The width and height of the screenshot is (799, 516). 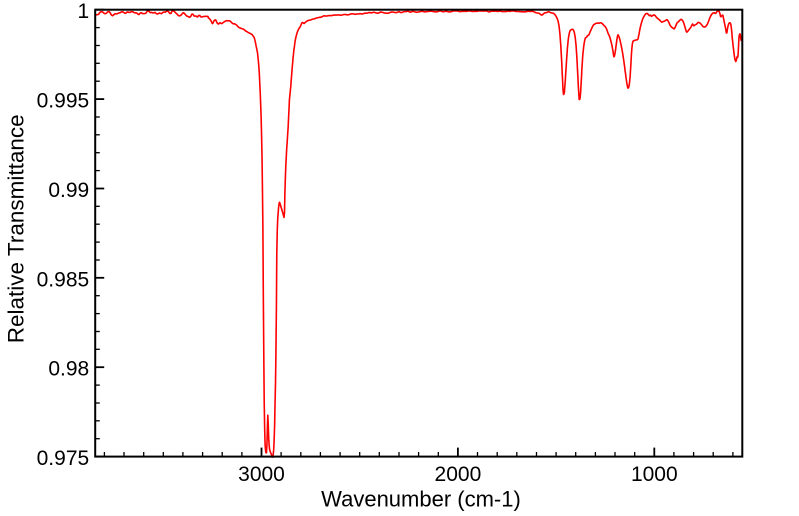 I want to click on svg-text: 1000, so click(x=654, y=474).